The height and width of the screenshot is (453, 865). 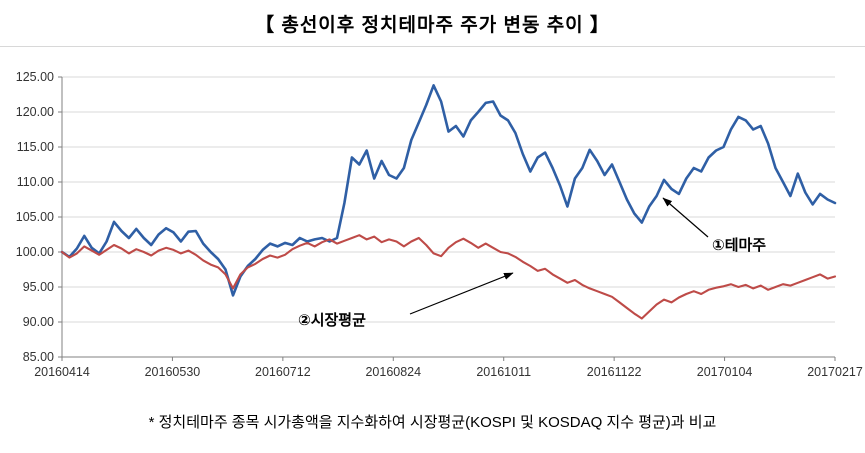 I want to click on annotation-label: ②시장평균, so click(x=332, y=320).